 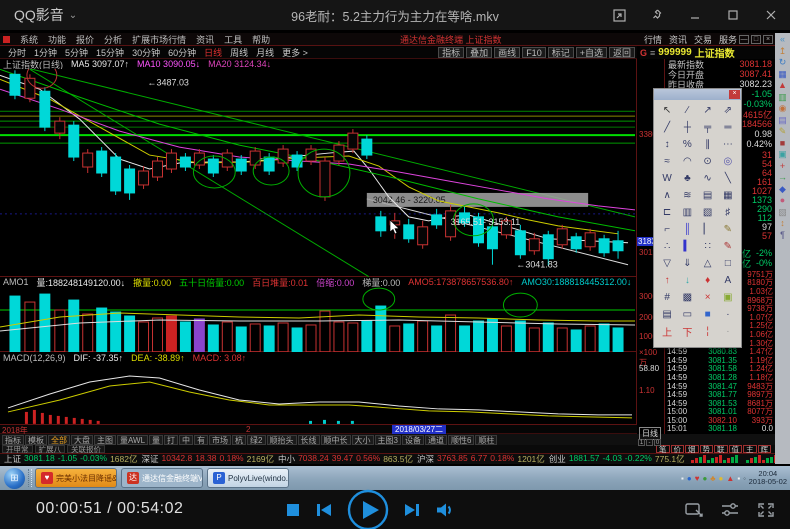 I want to click on toolbar-button: F10, so click(x=534, y=52).